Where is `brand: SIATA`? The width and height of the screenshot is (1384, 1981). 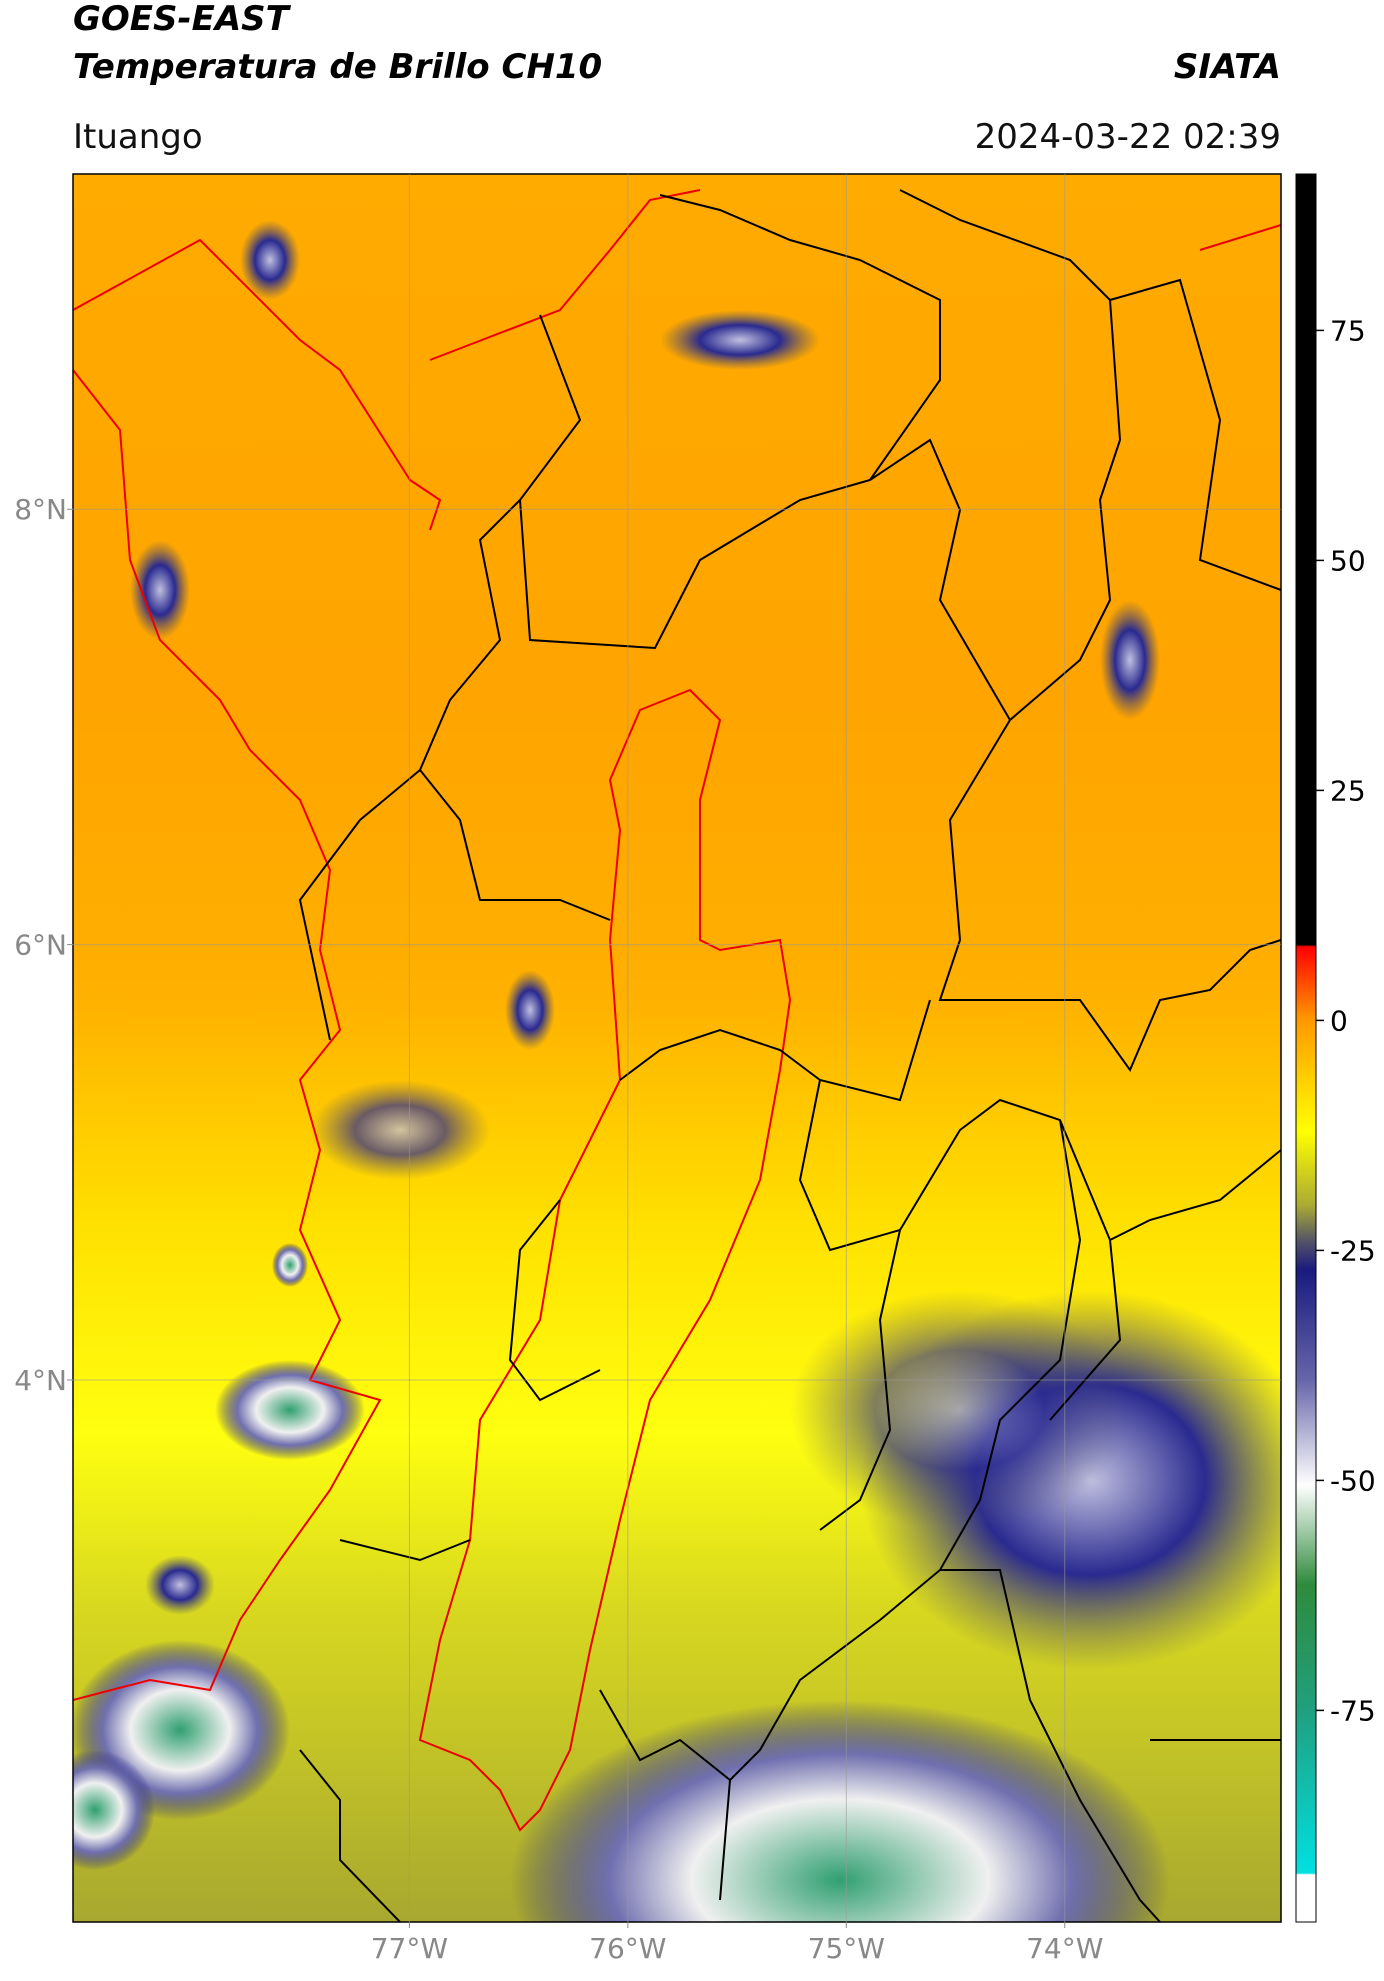 brand: SIATA is located at coordinates (1227, 67).